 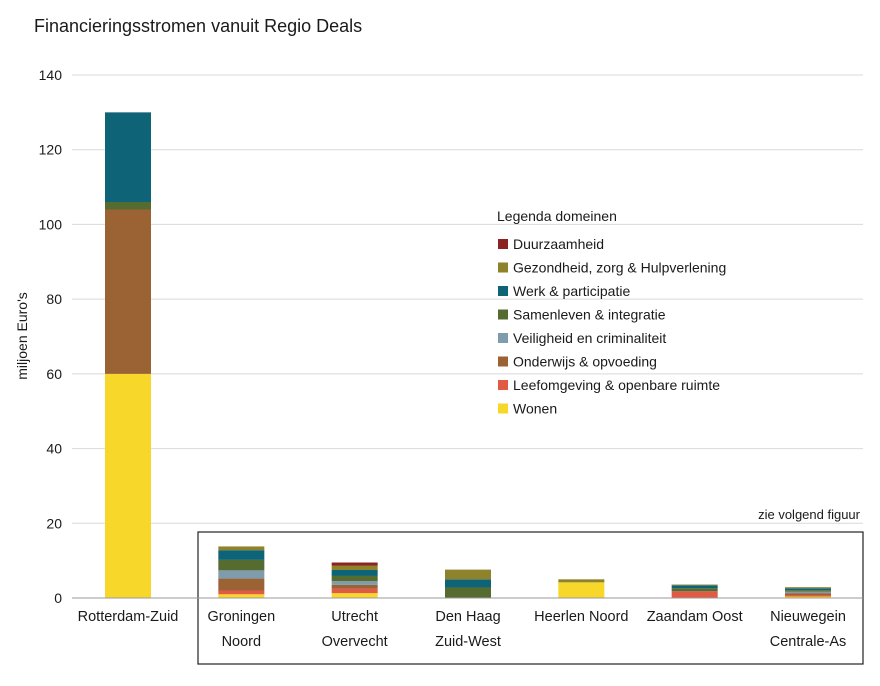 What do you see at coordinates (51, 150) in the screenshot?
I see `y-tick-label: 120` at bounding box center [51, 150].